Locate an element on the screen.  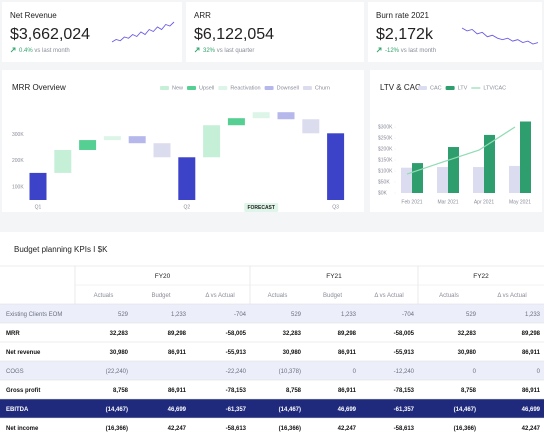
group-header: FY22 is located at coordinates (481, 276).